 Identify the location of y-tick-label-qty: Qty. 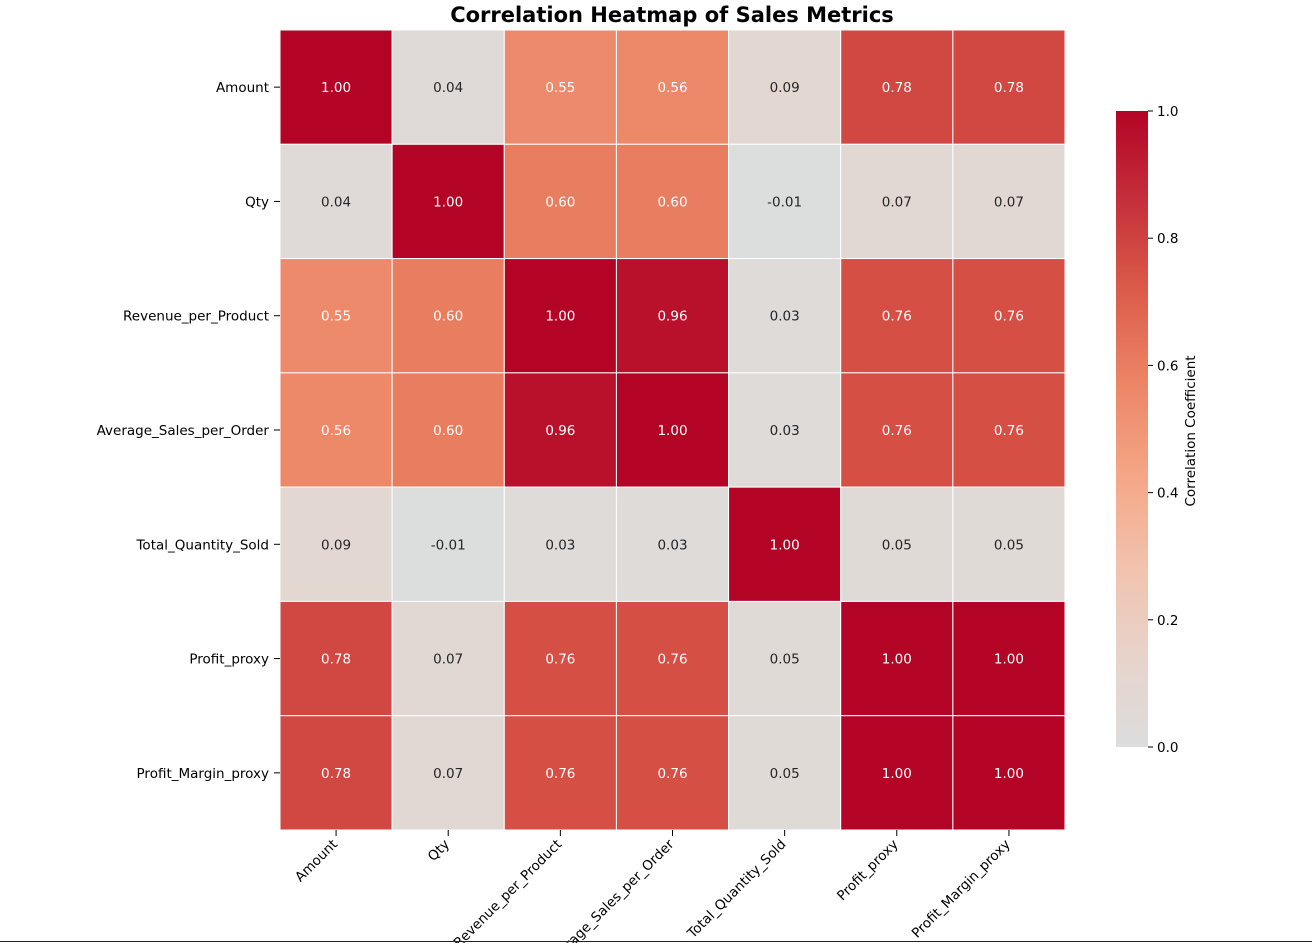
(257, 202).